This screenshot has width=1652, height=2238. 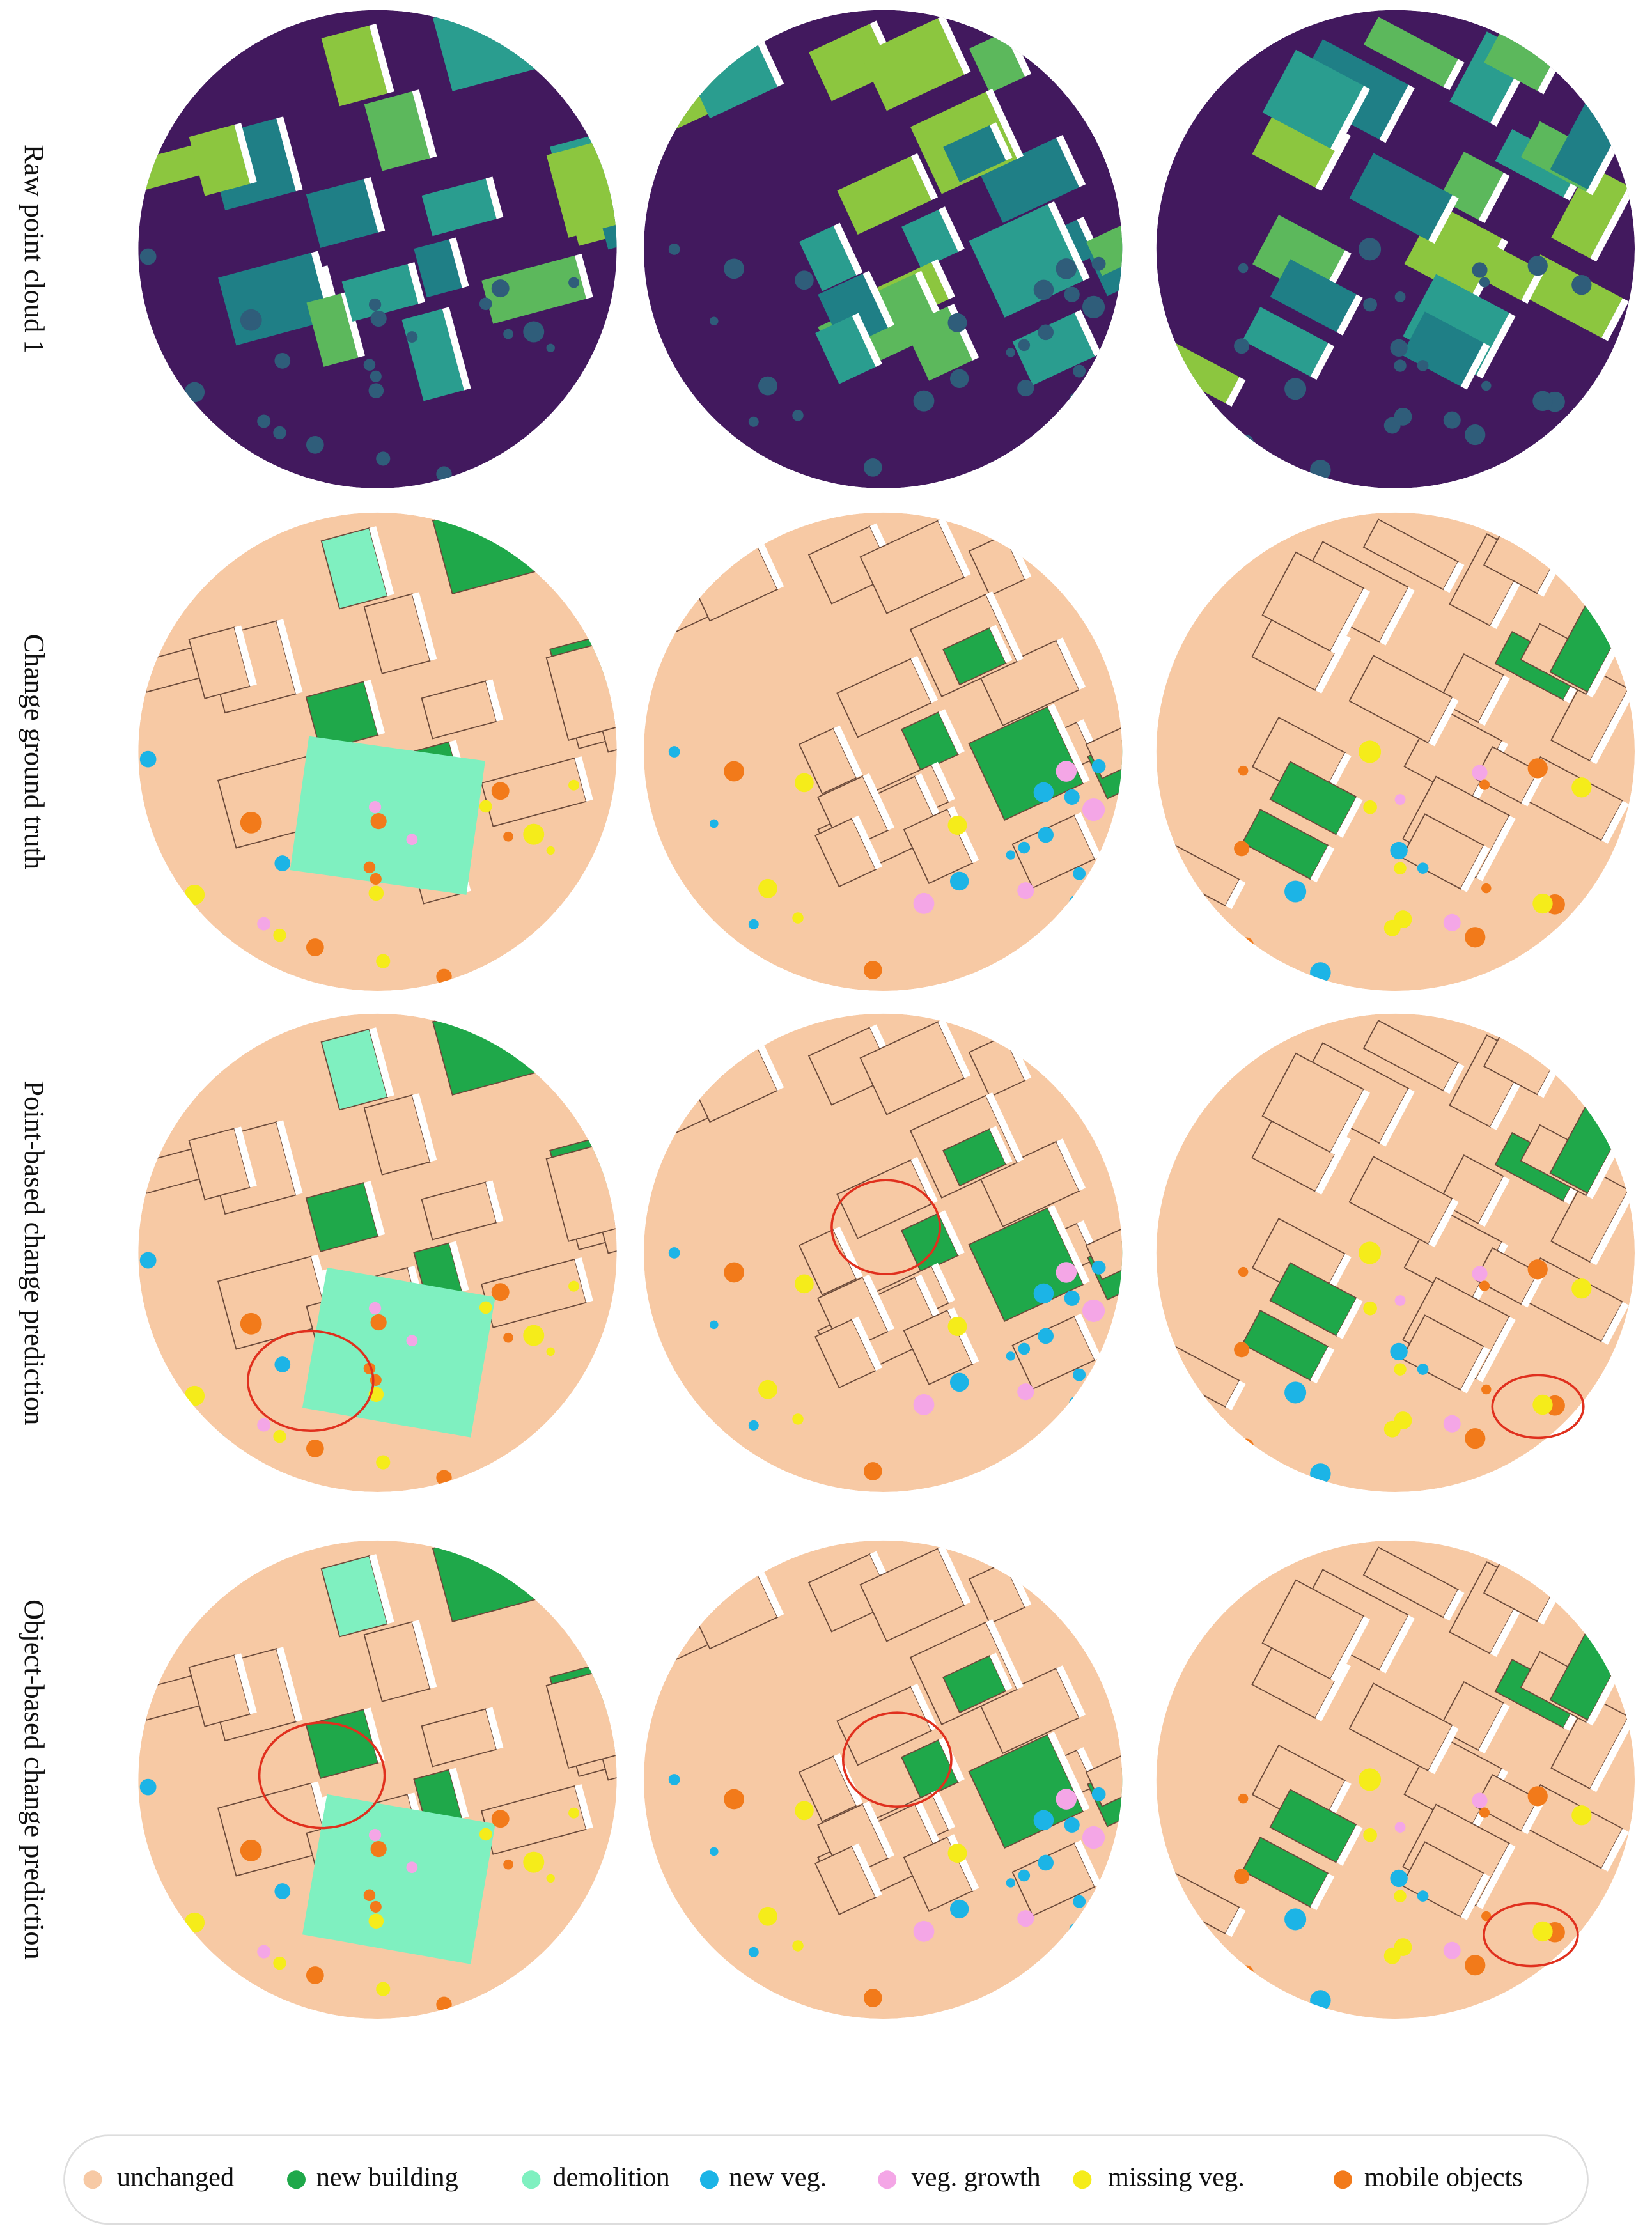 I want to click on legend-box, so click(x=826, y=2179).